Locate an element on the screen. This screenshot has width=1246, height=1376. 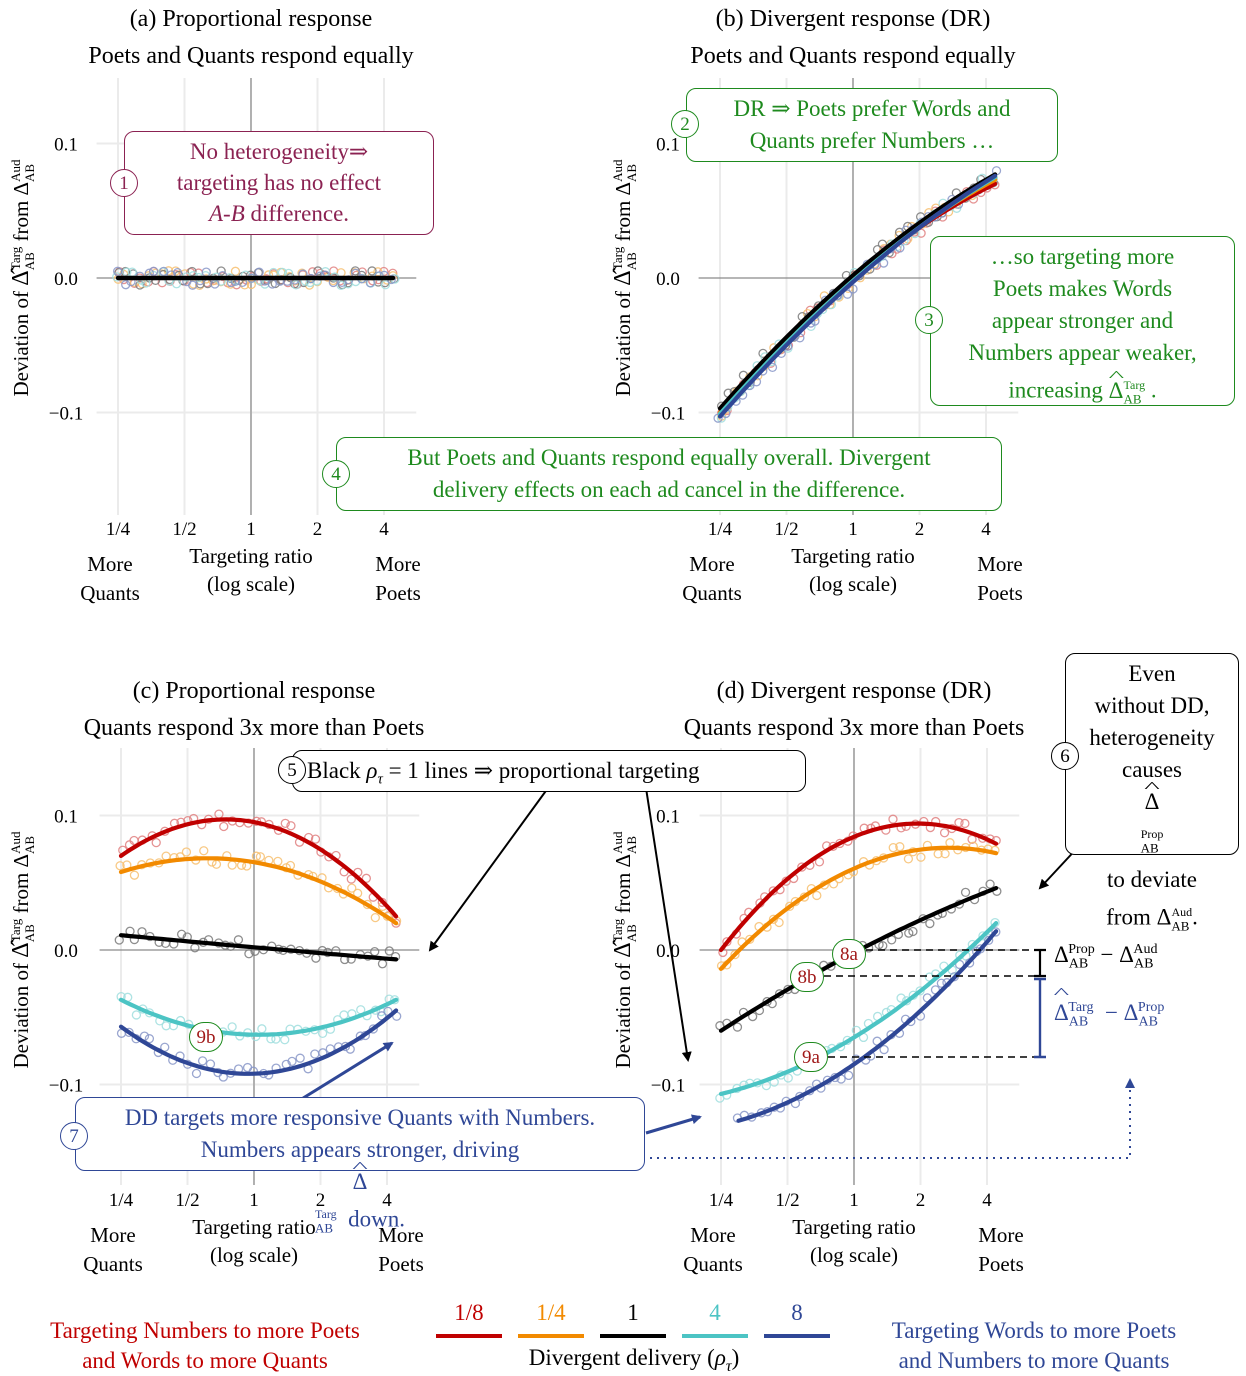
annotation-6-line4: causes ΔABProp is located at coordinates (1152, 809).